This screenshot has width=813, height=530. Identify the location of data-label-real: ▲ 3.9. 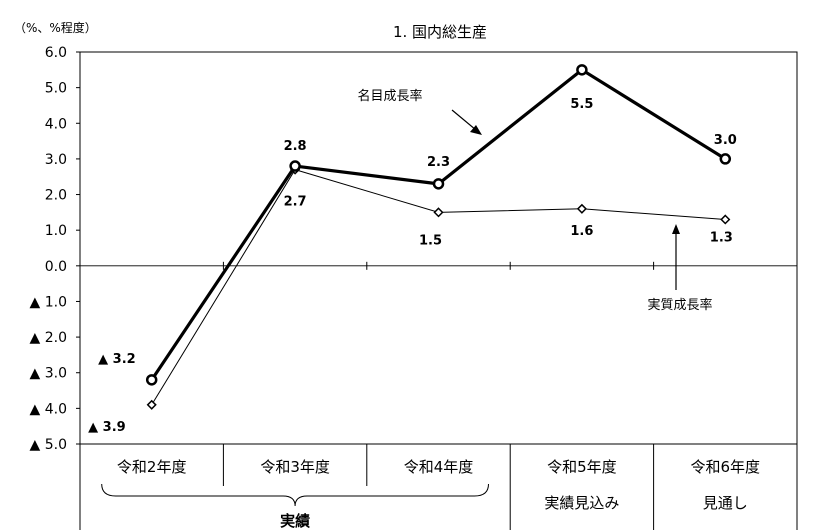
(107, 427).